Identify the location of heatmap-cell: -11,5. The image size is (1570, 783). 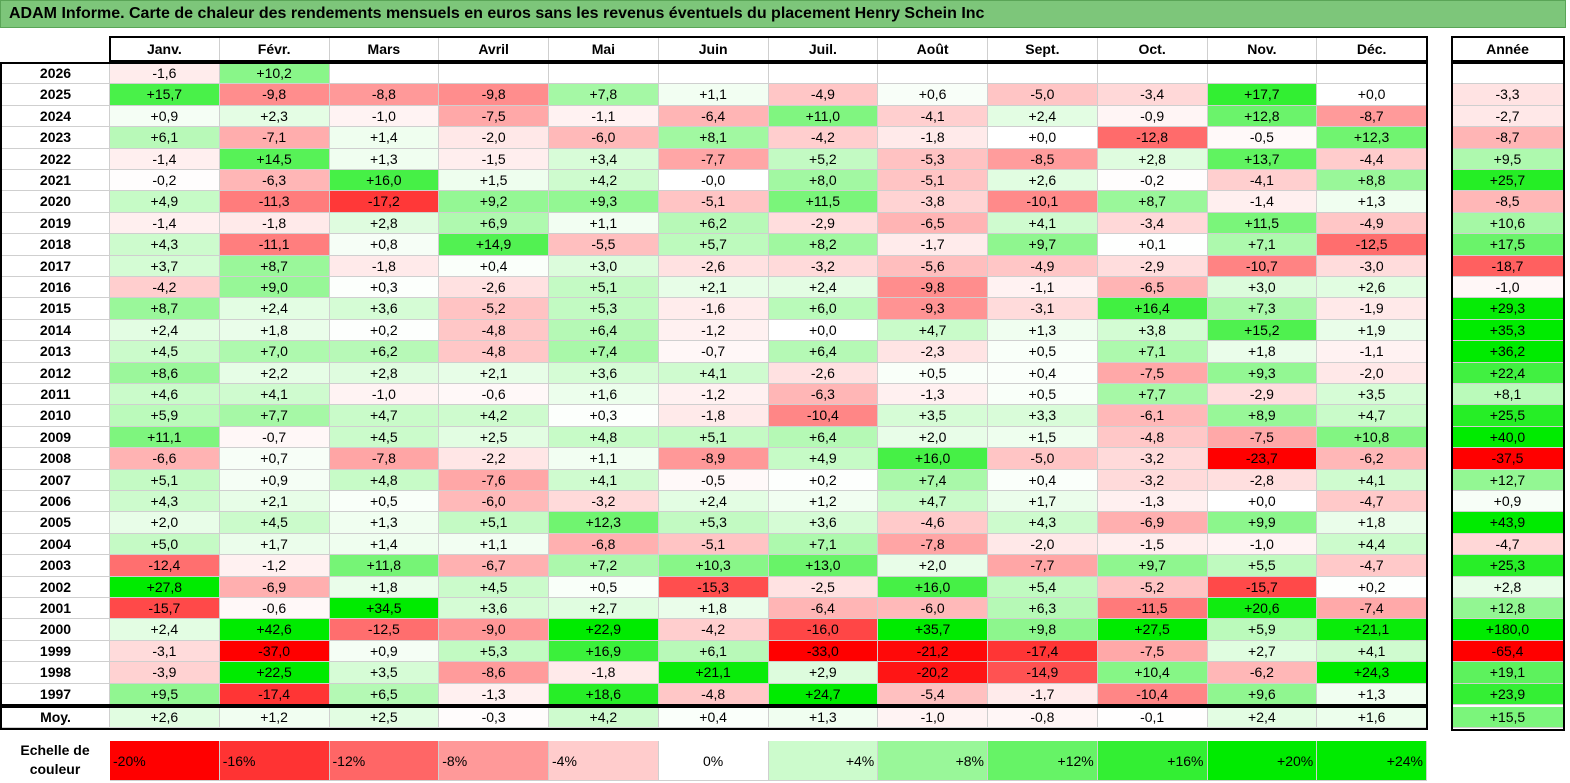
(1152, 609).